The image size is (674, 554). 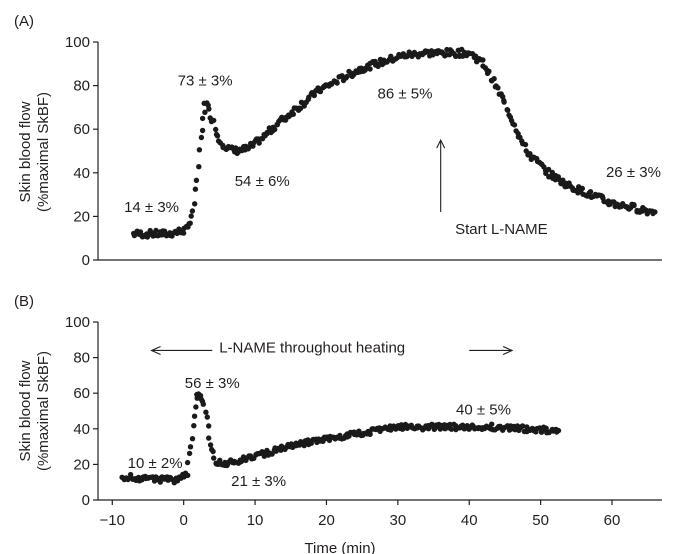 What do you see at coordinates (86, 500) in the screenshot?
I see `panel-b-y-tick-label: 0` at bounding box center [86, 500].